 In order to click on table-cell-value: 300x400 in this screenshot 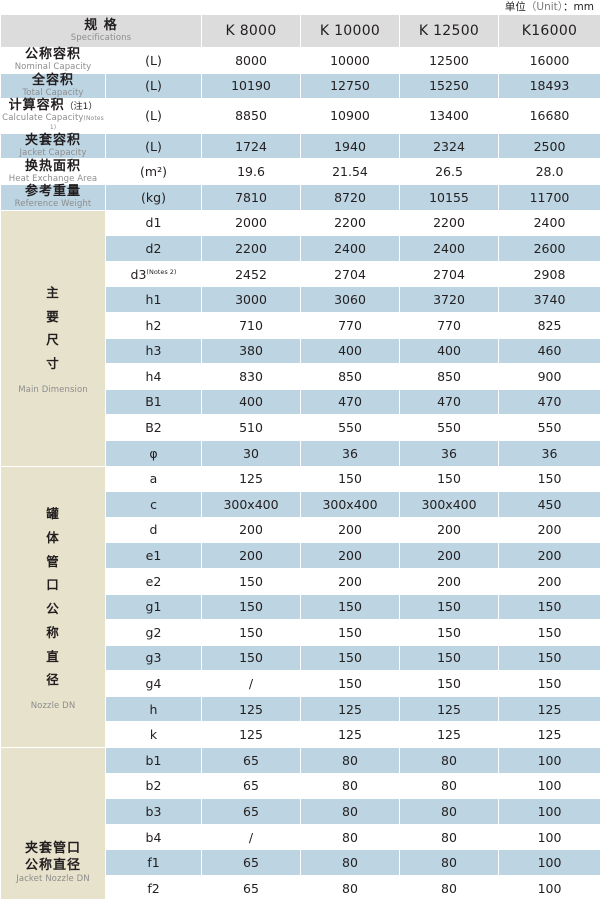, I will do `click(251, 504)`.